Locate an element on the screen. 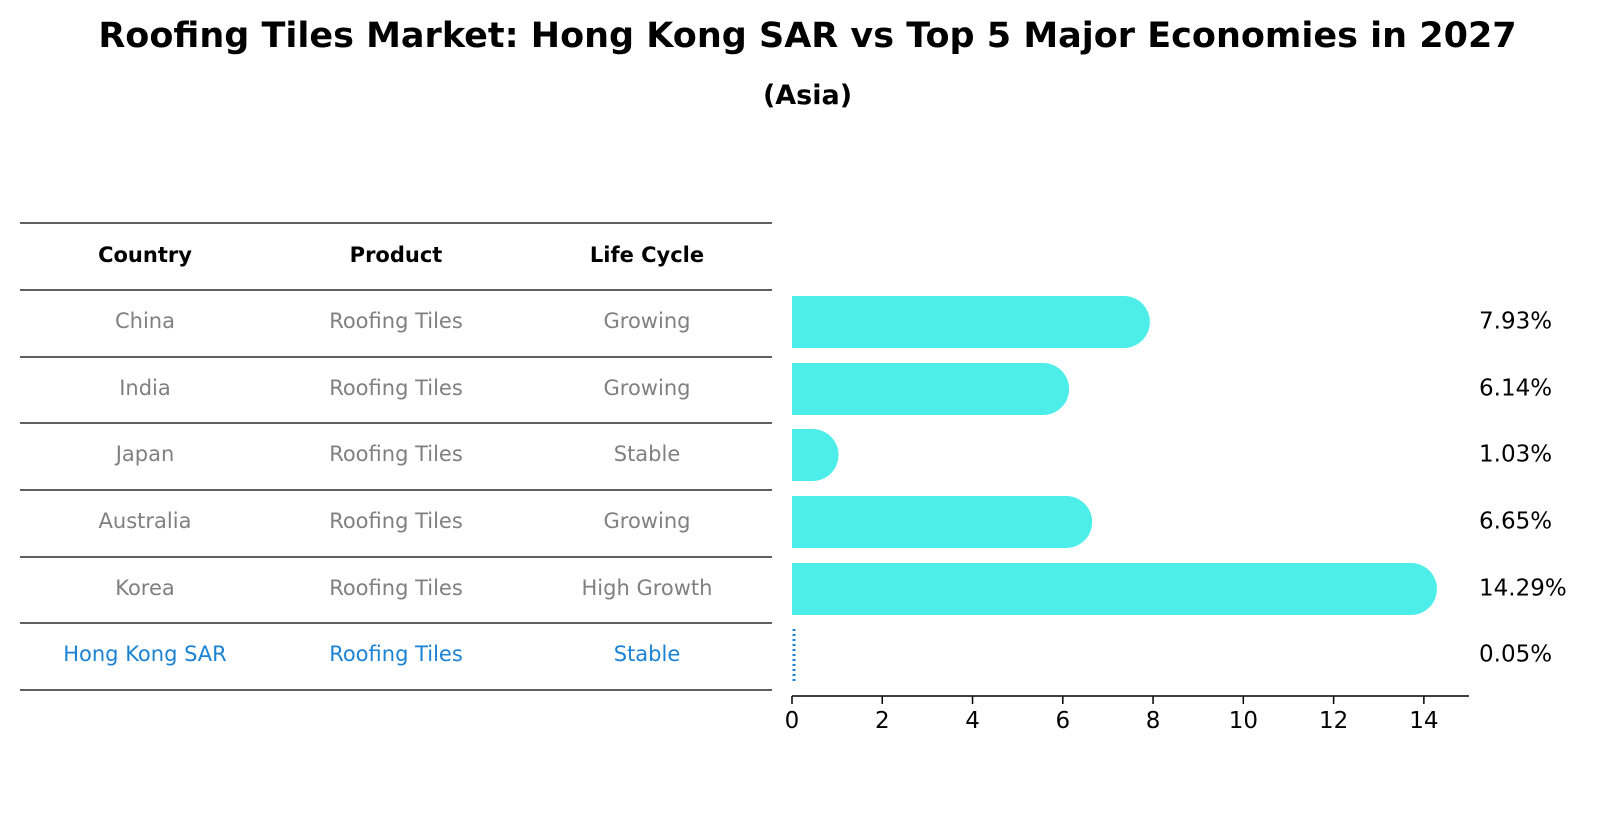 The width and height of the screenshot is (1615, 823). value-label: 7.93% is located at coordinates (1515, 322).